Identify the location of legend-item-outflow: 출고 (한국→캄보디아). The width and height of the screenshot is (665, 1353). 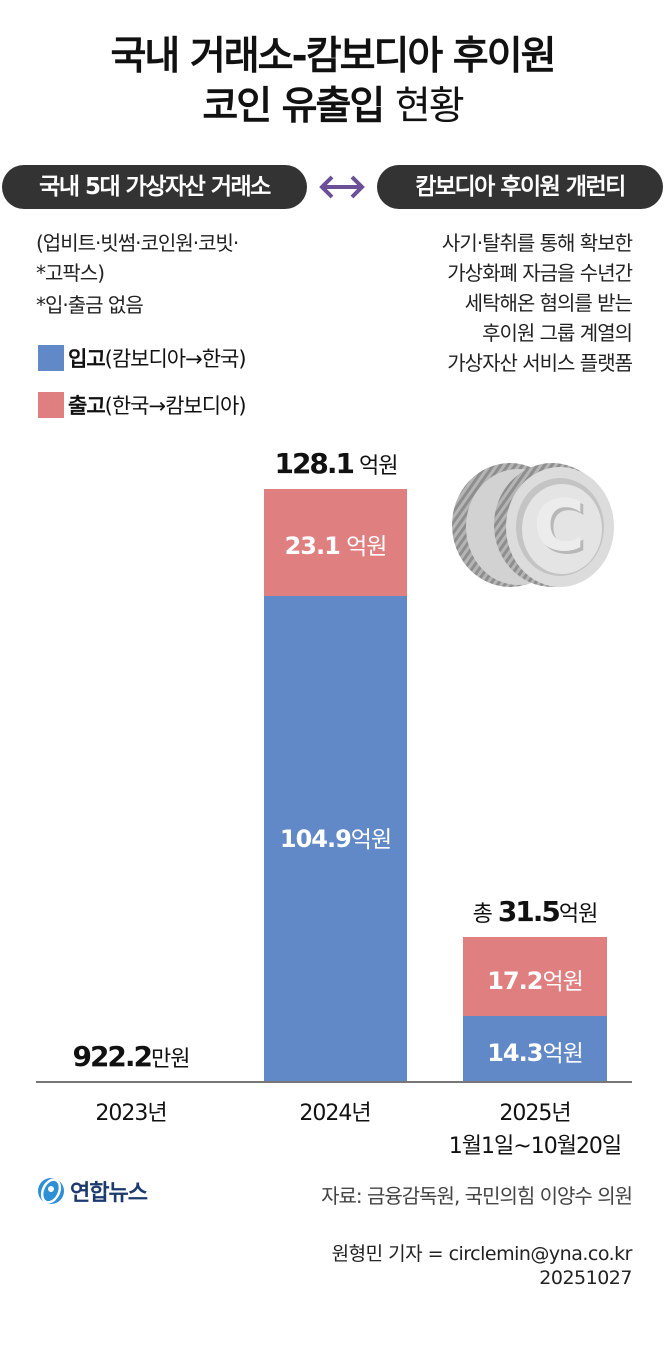
(142, 405).